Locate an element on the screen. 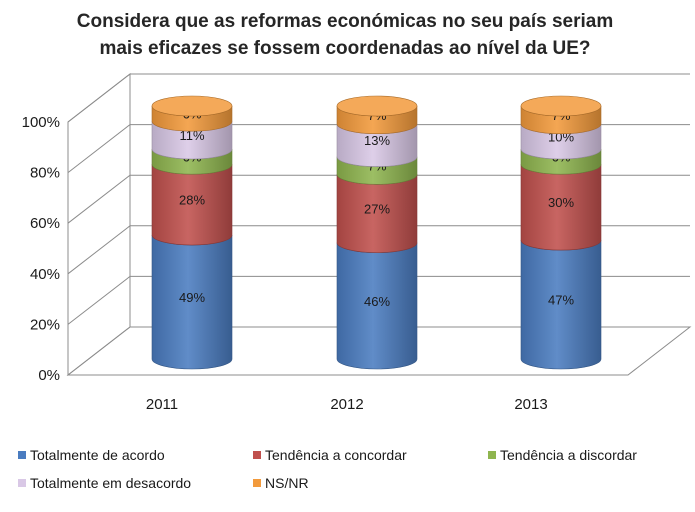  bar-stack: 46%27%7%13%7% is located at coordinates (377, 232).